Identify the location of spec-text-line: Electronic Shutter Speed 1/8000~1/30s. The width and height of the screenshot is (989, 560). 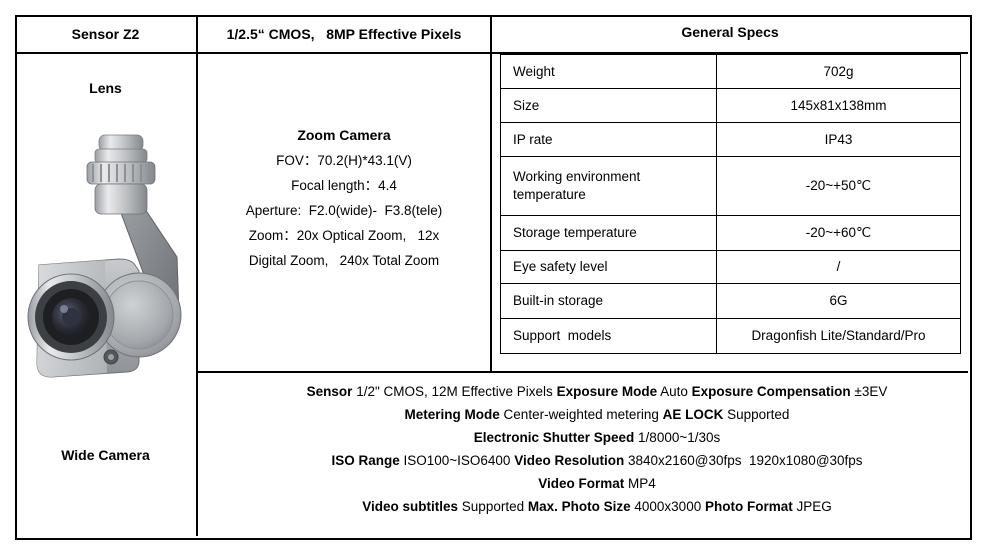
(597, 437).